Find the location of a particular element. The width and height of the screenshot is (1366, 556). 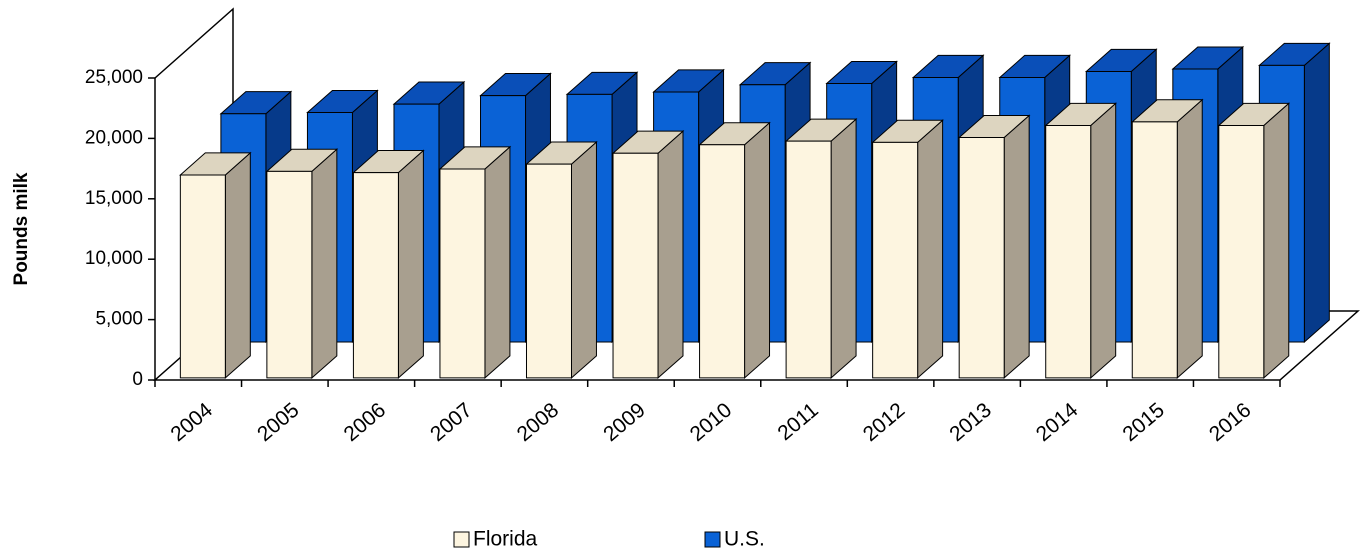

x-tick-label: 2011 is located at coordinates (797, 421).